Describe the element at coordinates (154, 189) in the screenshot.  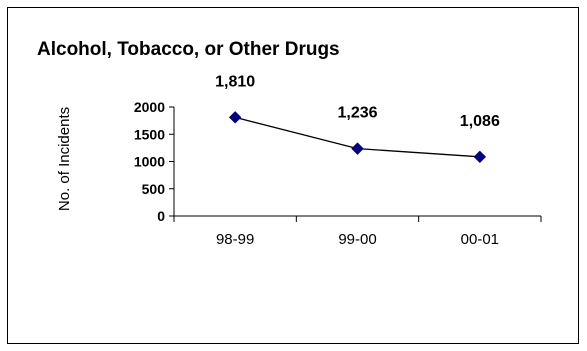
I see `y-tick-label: 500` at that location.